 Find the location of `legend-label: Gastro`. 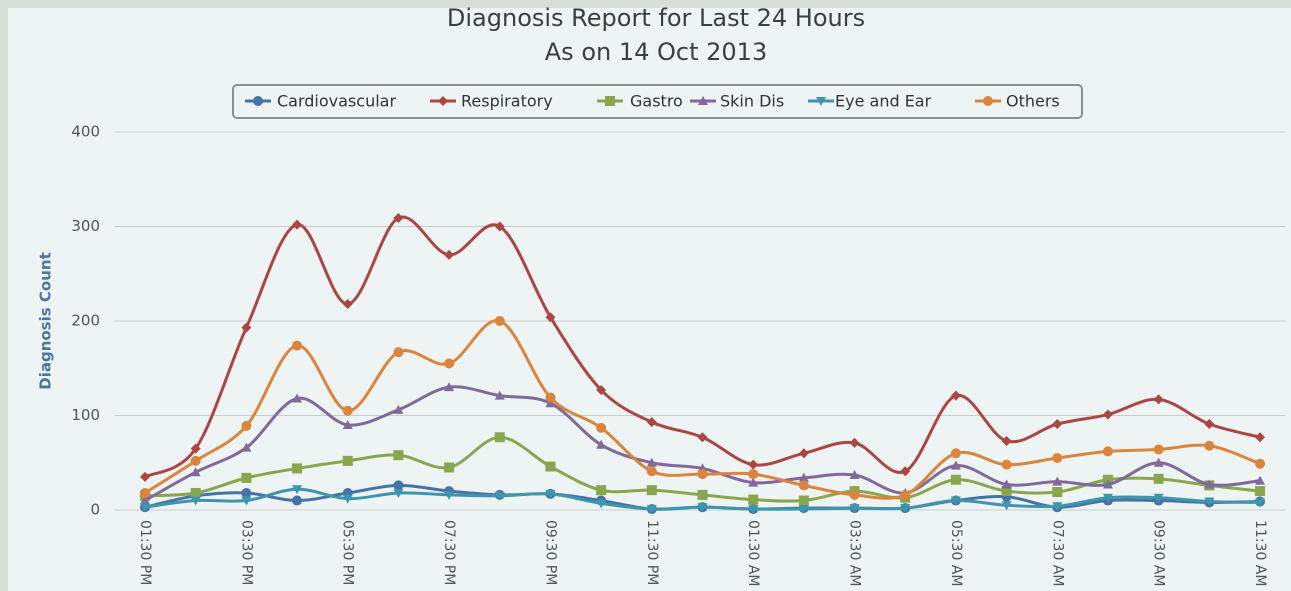

legend-label: Gastro is located at coordinates (656, 101).